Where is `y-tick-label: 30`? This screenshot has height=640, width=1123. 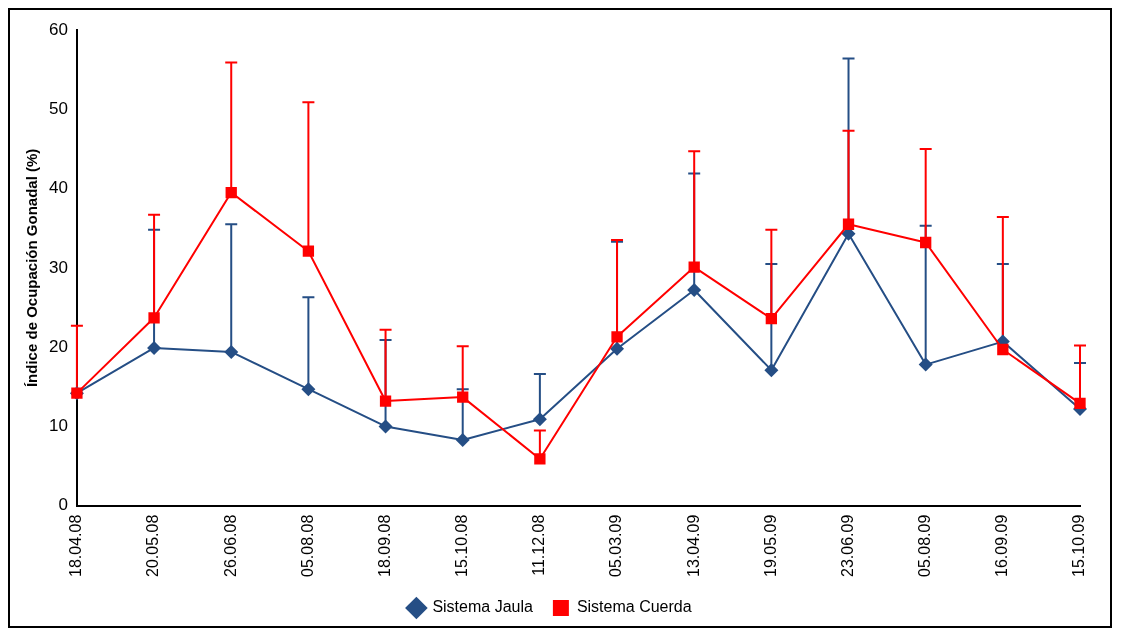
y-tick-label: 30 is located at coordinates (58, 267).